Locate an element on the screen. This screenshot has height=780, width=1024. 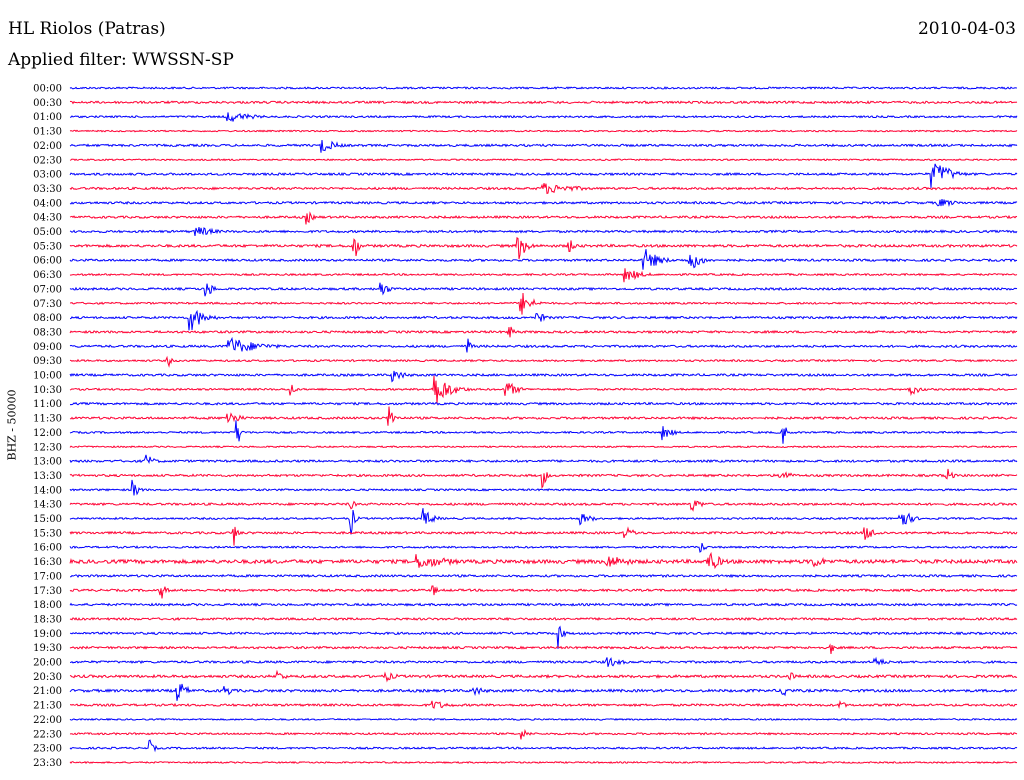
time-tick-label: 15:00 is located at coordinates (47, 519).